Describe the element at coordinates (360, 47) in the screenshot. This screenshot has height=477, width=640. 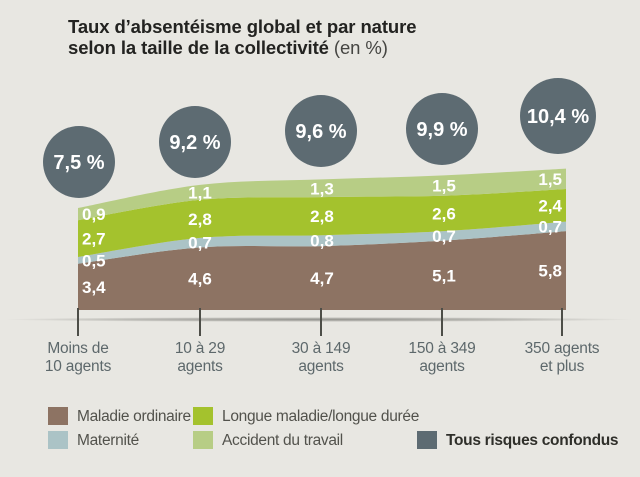
I see `title-unit-note: (en %)` at that location.